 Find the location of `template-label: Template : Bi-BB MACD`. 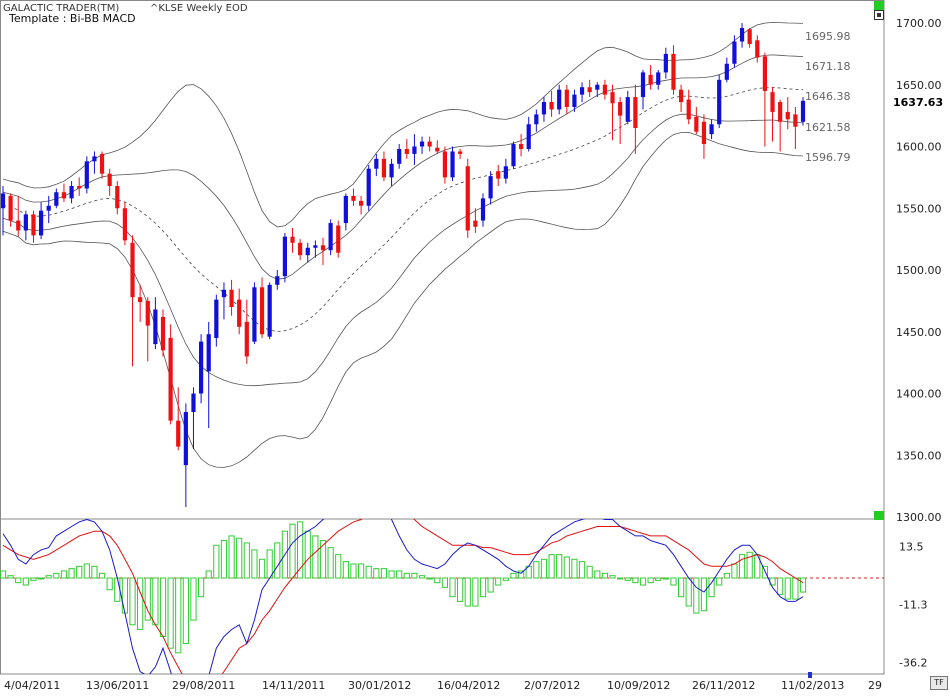

template-label: Template : Bi-BB MACD is located at coordinates (72, 18).